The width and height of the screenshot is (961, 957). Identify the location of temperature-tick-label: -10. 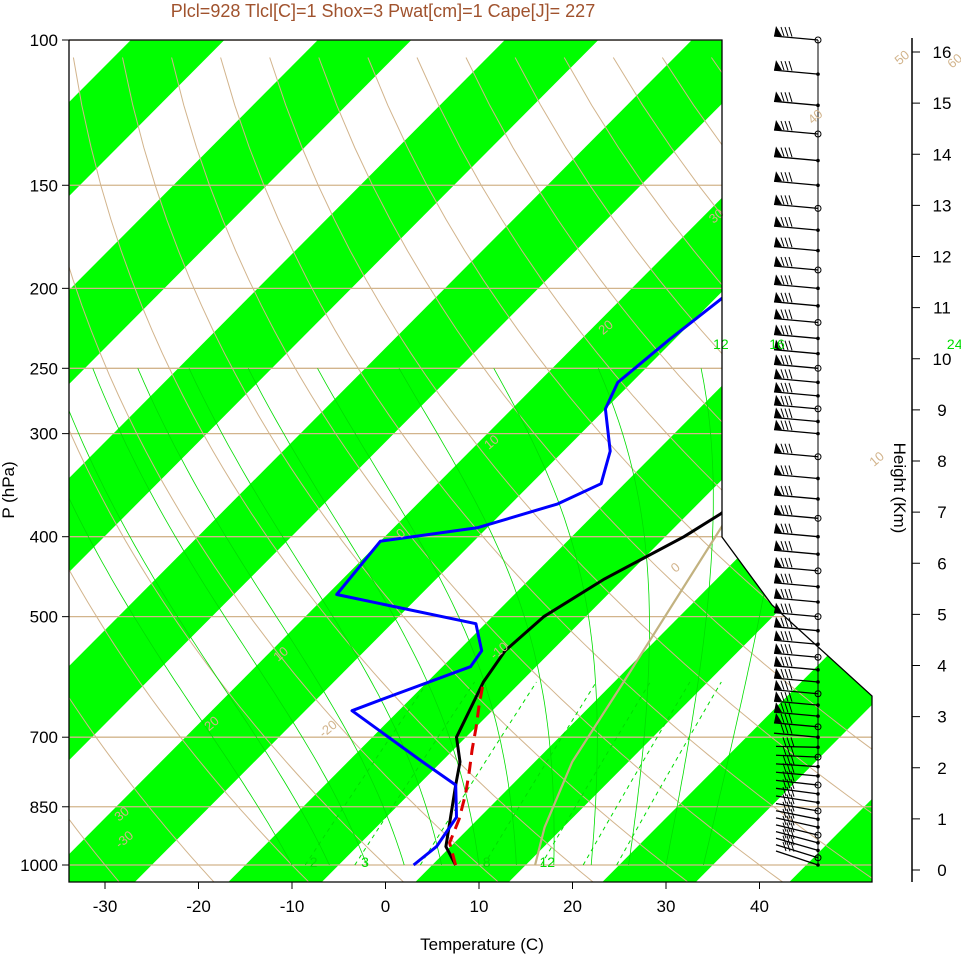
(292, 906).